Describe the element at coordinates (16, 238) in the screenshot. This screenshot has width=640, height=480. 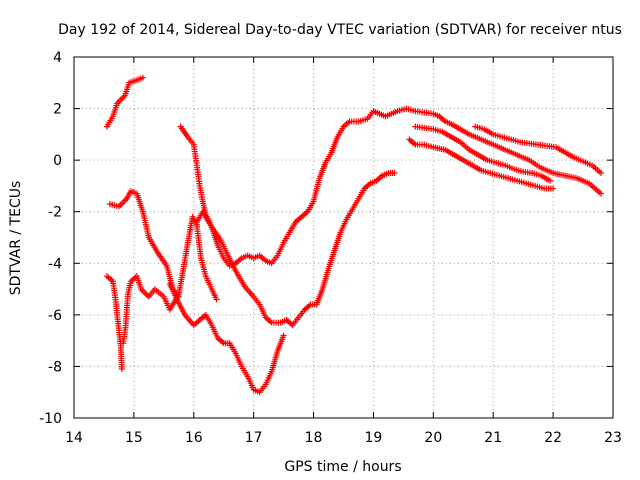
I see `y-axis-title: SDTVAR / TECUs` at that location.